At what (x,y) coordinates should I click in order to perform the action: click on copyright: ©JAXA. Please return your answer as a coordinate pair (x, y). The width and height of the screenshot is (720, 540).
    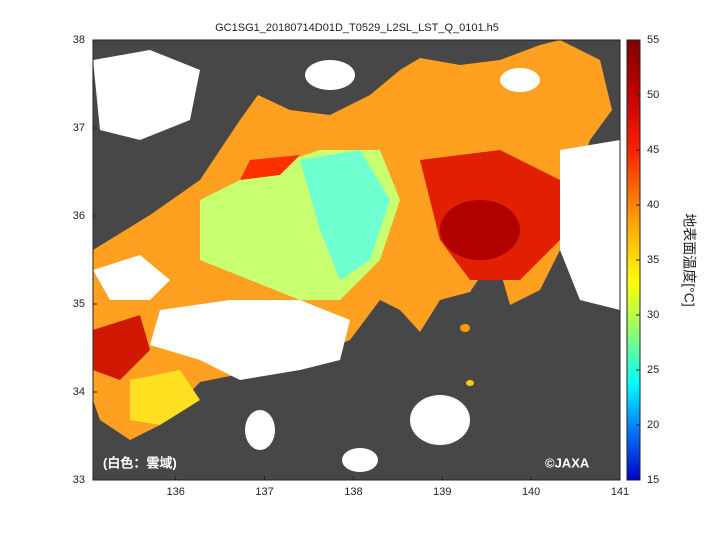
    Looking at the image, I should click on (567, 462).